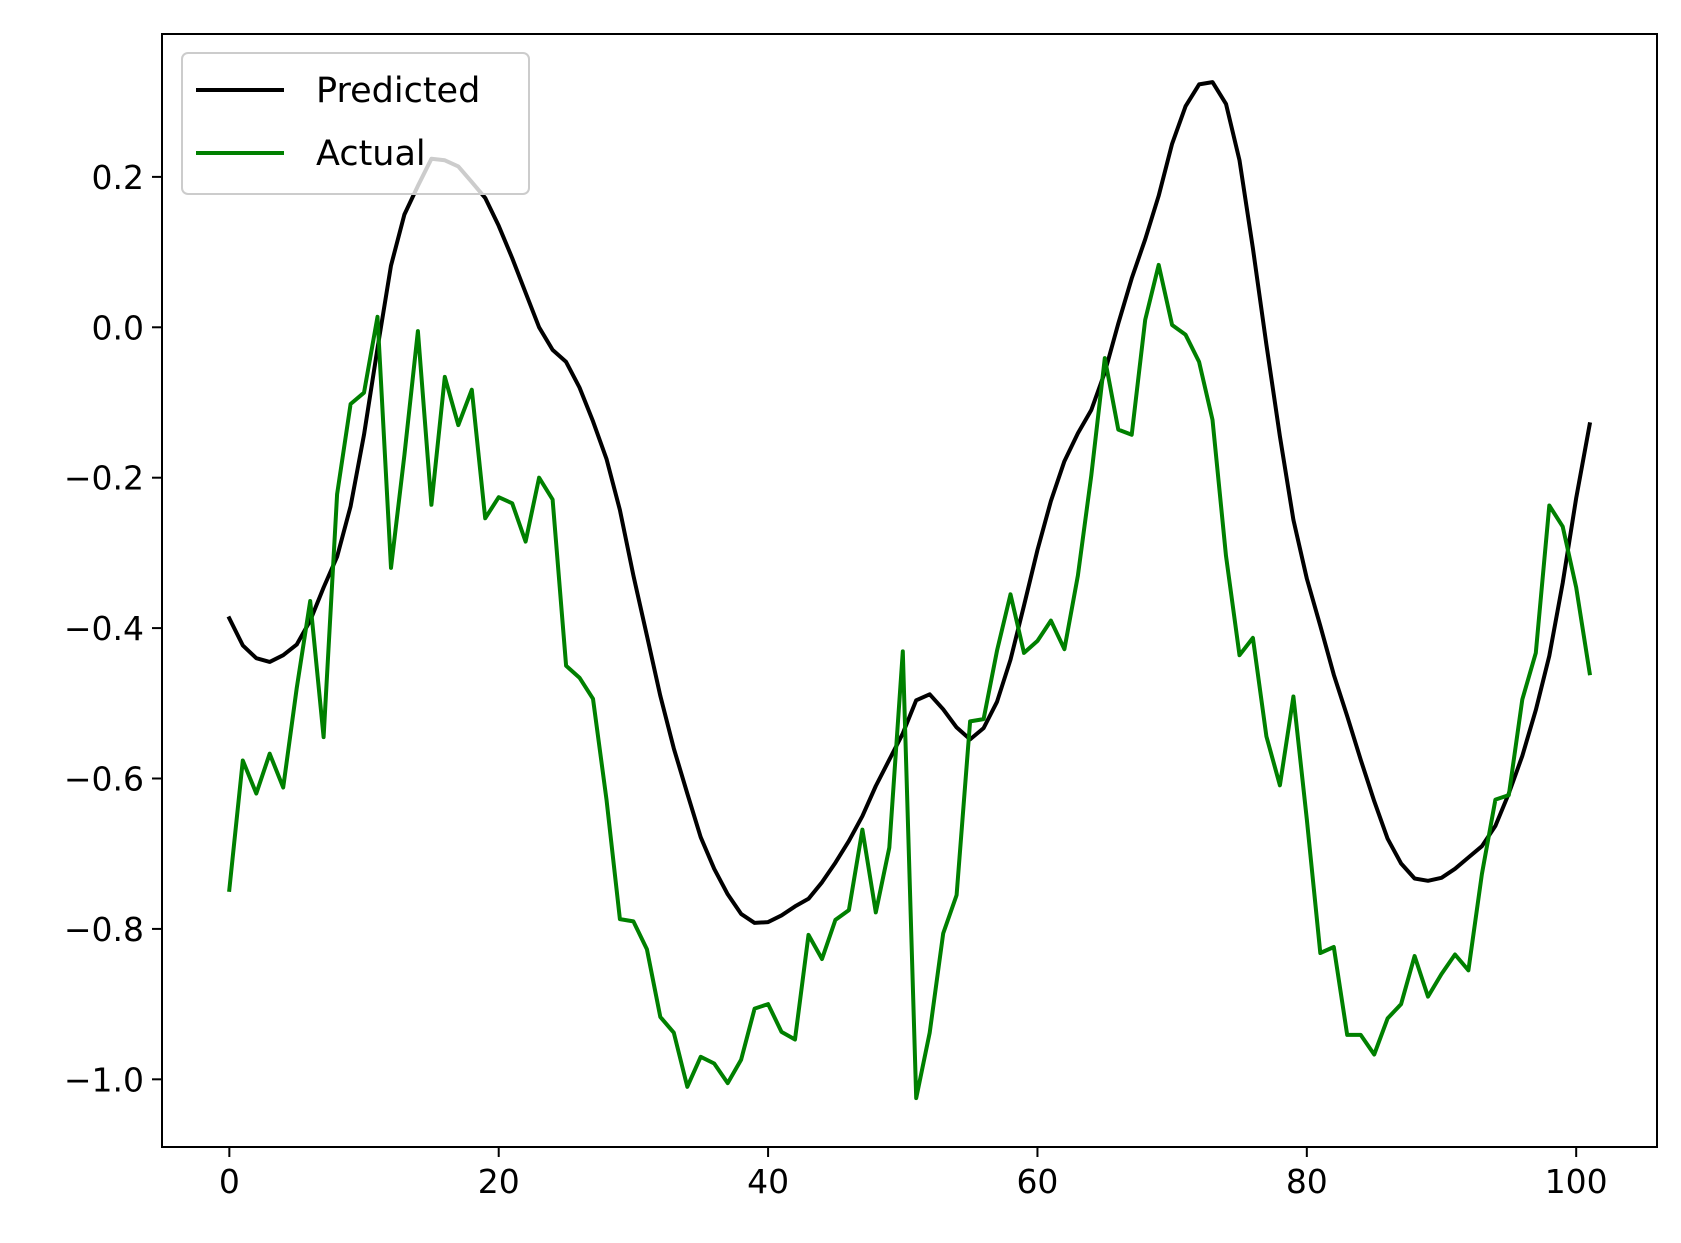 The width and height of the screenshot is (1681, 1243). I want to click on x-tick-label: 0, so click(229, 1181).